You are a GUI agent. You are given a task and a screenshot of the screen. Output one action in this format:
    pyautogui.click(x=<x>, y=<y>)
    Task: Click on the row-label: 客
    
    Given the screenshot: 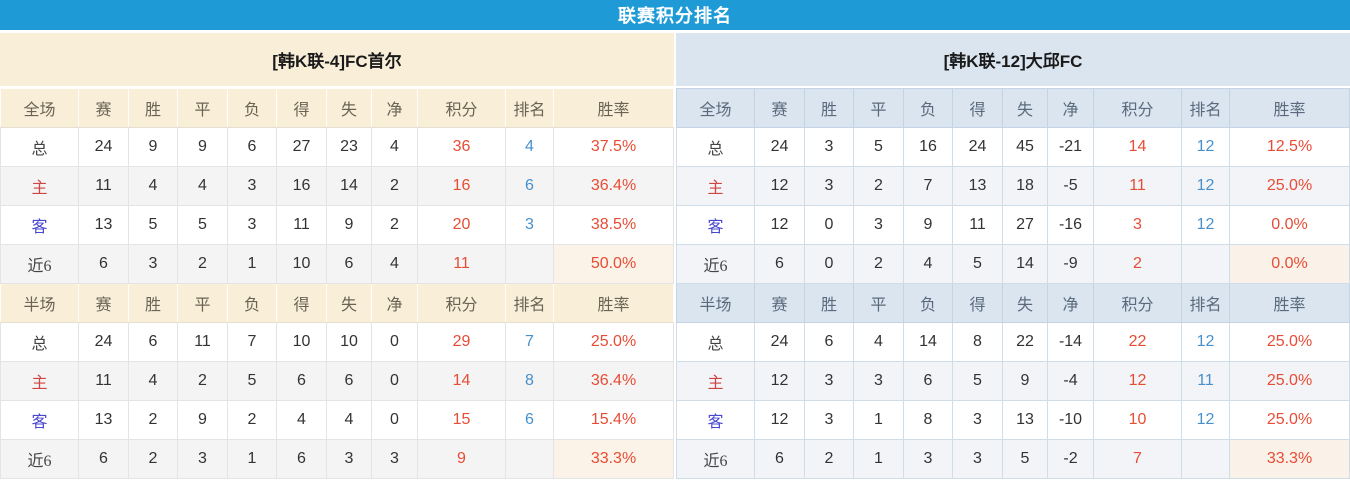 What is the action you would take?
    pyautogui.click(x=39, y=420)
    